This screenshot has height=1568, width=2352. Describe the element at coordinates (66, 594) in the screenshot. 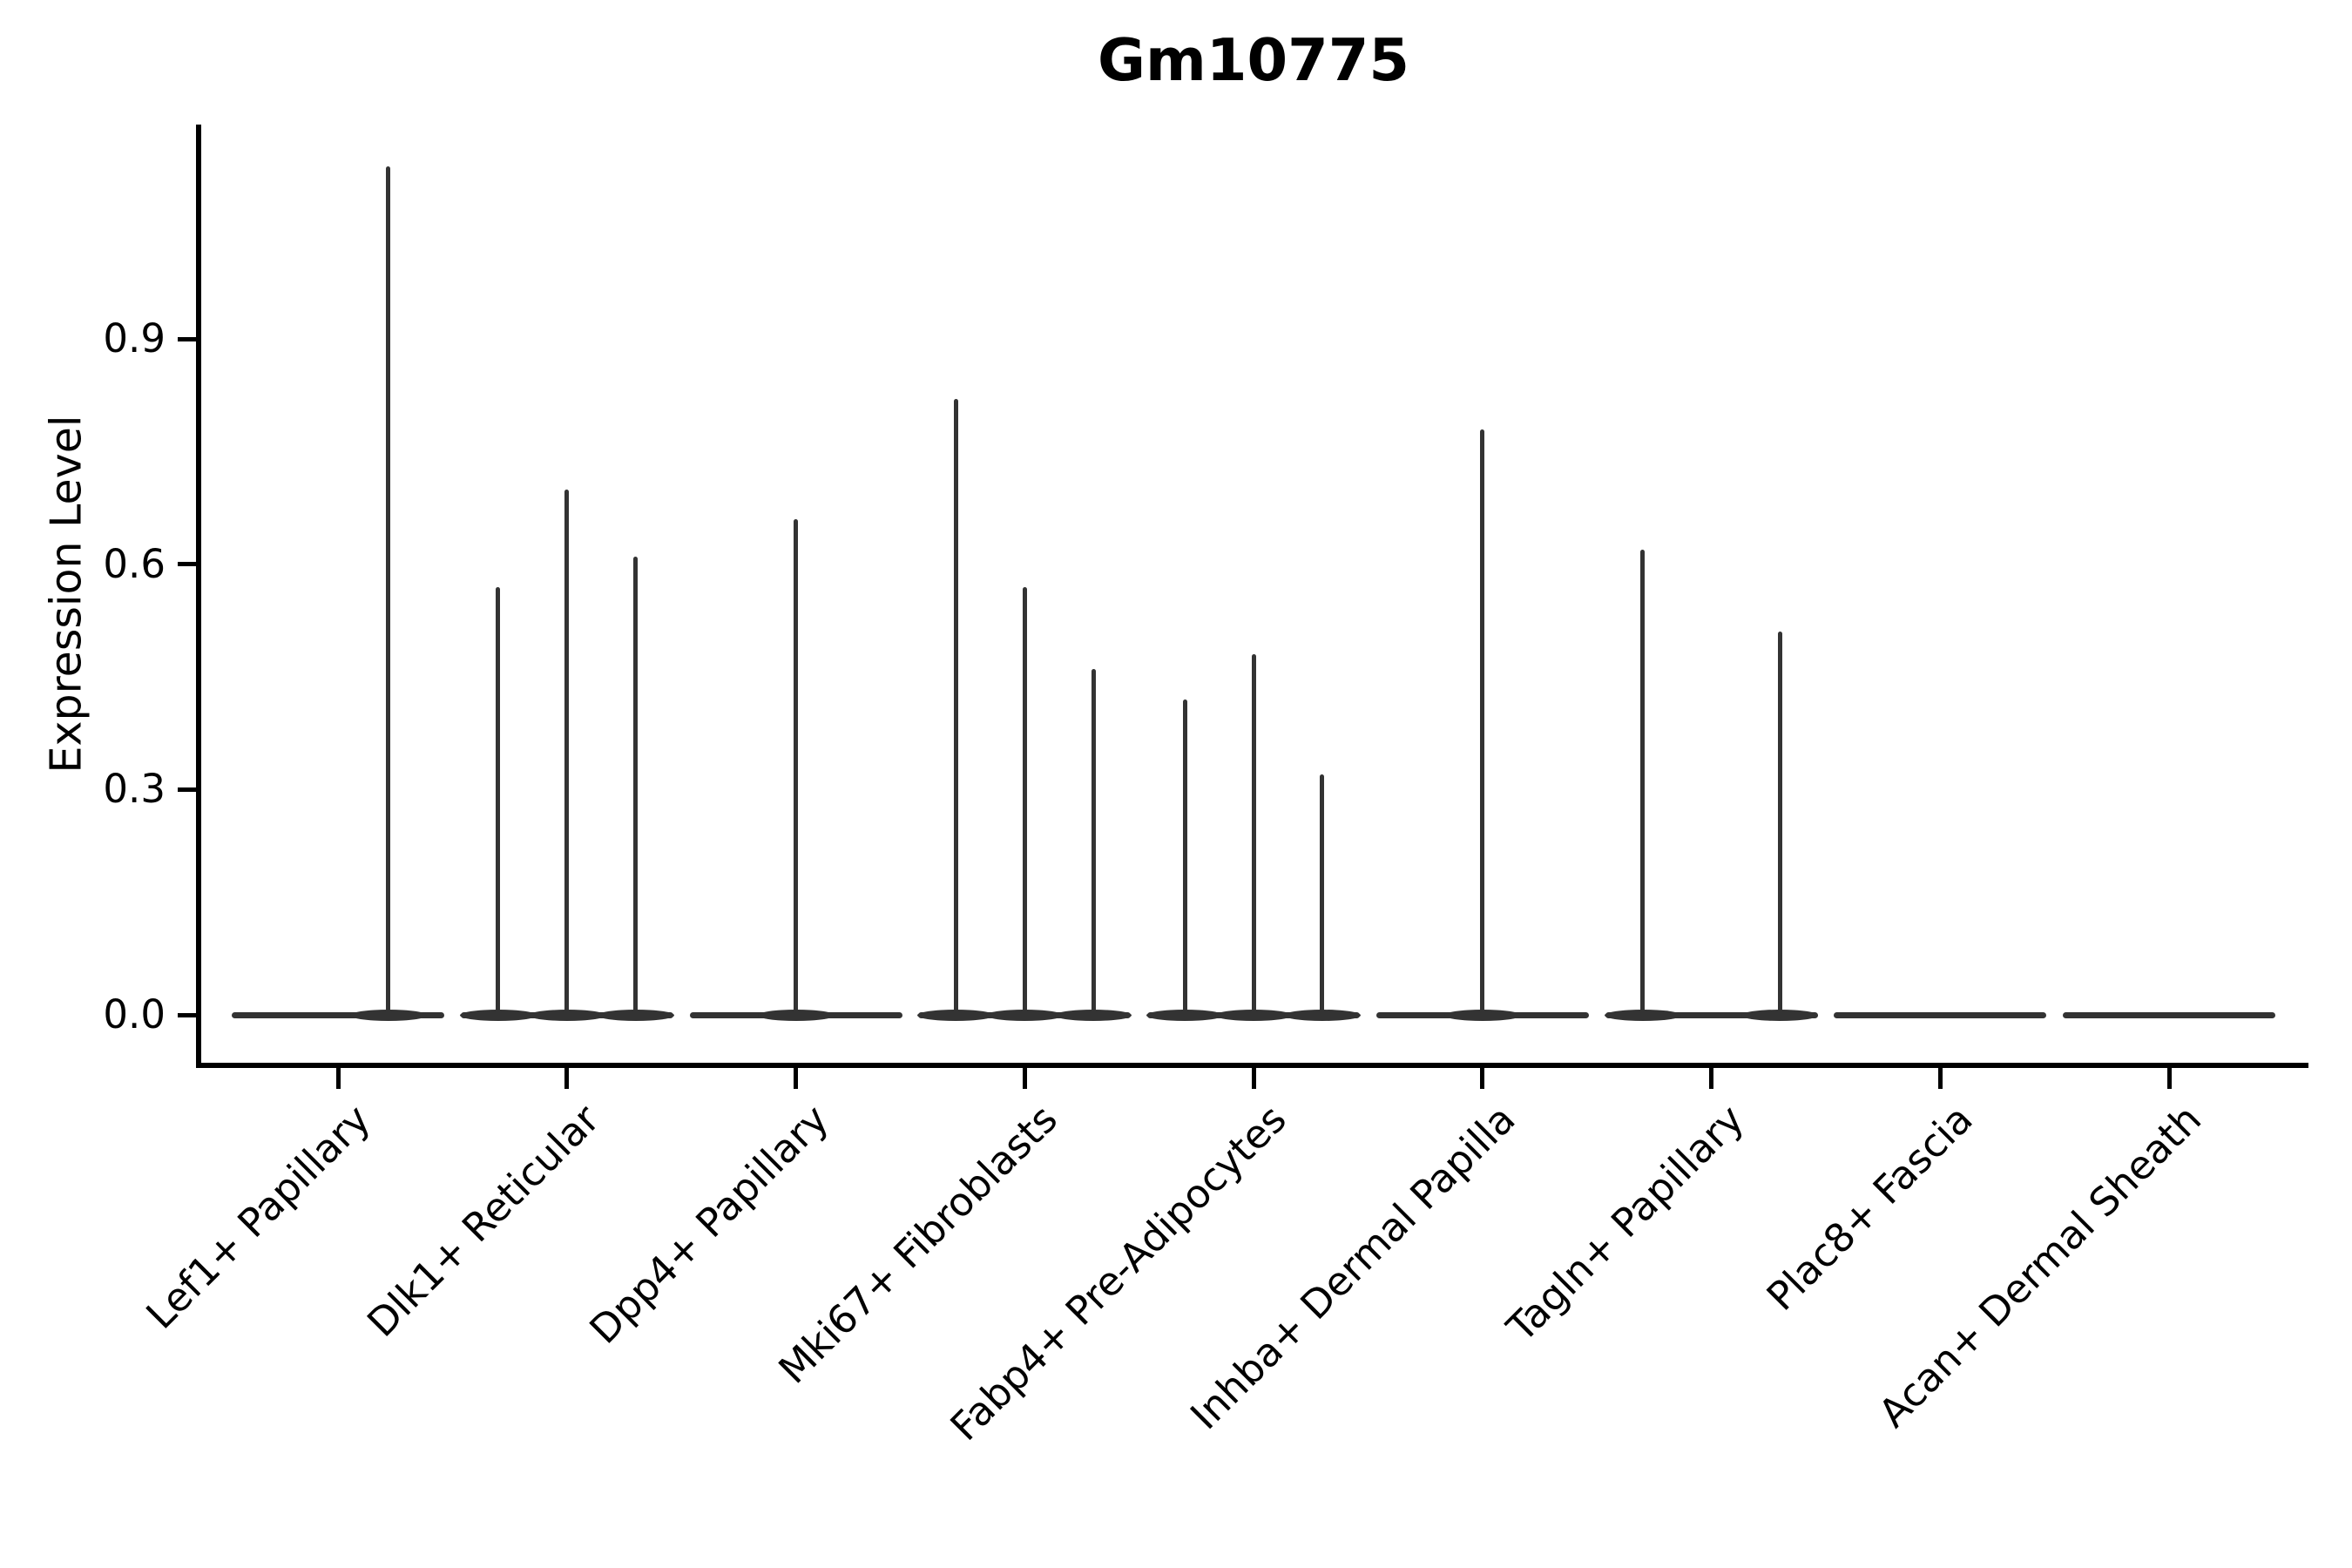

I see `y-axis-label: Expression Level` at that location.